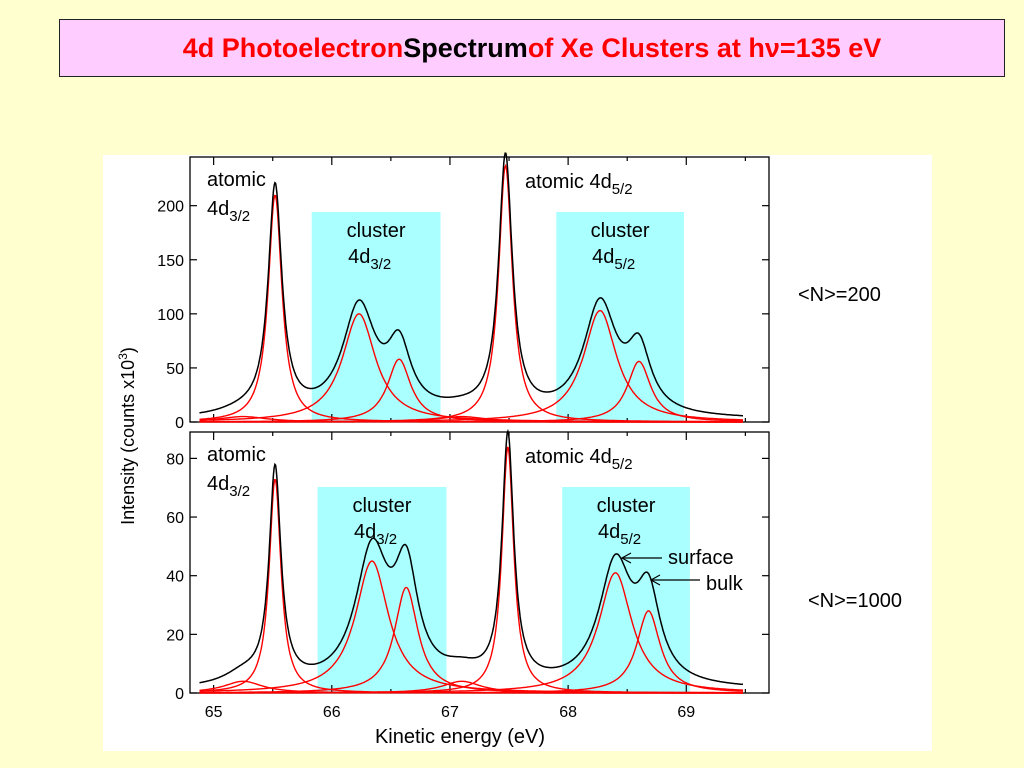 The width and height of the screenshot is (1024, 768). What do you see at coordinates (626, 506) in the screenshot?
I see `panel-2-cluster-52-label: cluster` at bounding box center [626, 506].